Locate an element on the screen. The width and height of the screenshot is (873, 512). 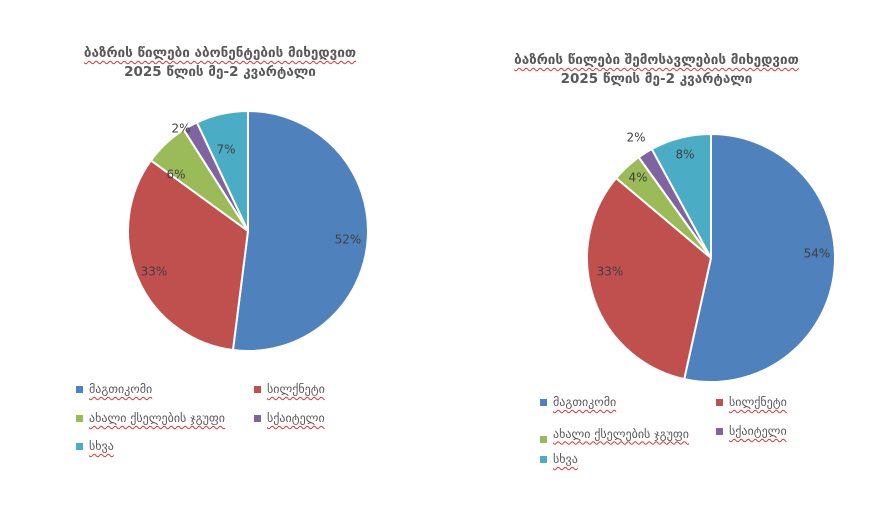
chart-title-line-1: ბაზრის წილები შემოსავლების მიხედვით is located at coordinates (656, 60).